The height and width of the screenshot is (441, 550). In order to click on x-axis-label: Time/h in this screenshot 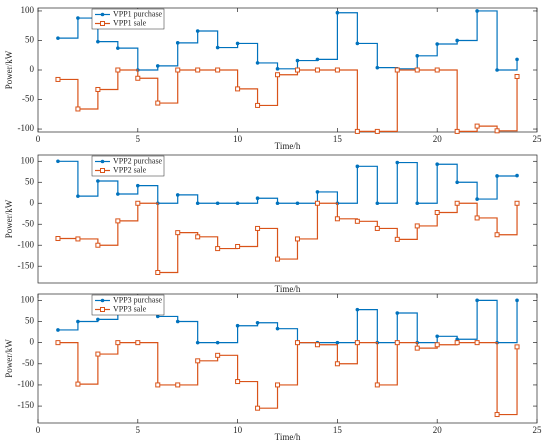, I will do `click(288, 289)`.